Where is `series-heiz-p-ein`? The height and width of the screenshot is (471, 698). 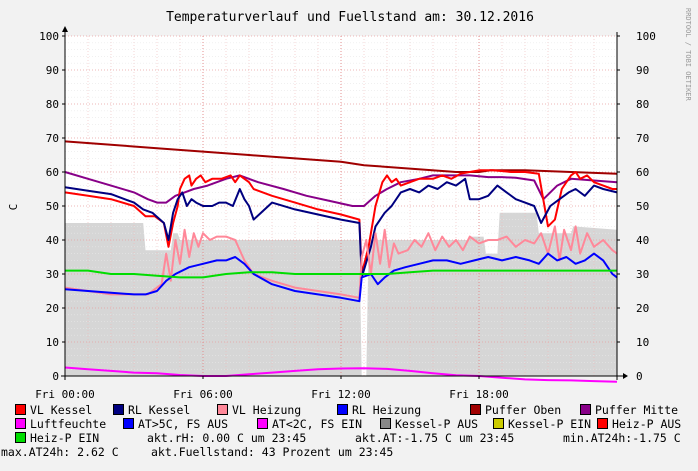
series-heiz-p-ein is located at coordinates (341, 274).